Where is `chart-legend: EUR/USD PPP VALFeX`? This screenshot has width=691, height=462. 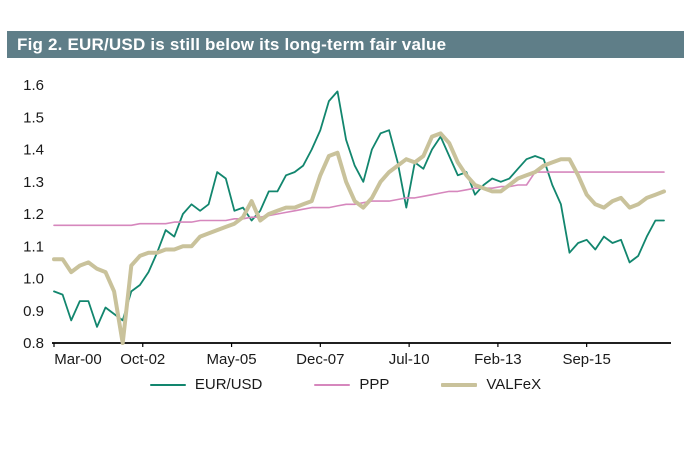 chart-legend: EUR/USD PPP VALFeX is located at coordinates (345, 384).